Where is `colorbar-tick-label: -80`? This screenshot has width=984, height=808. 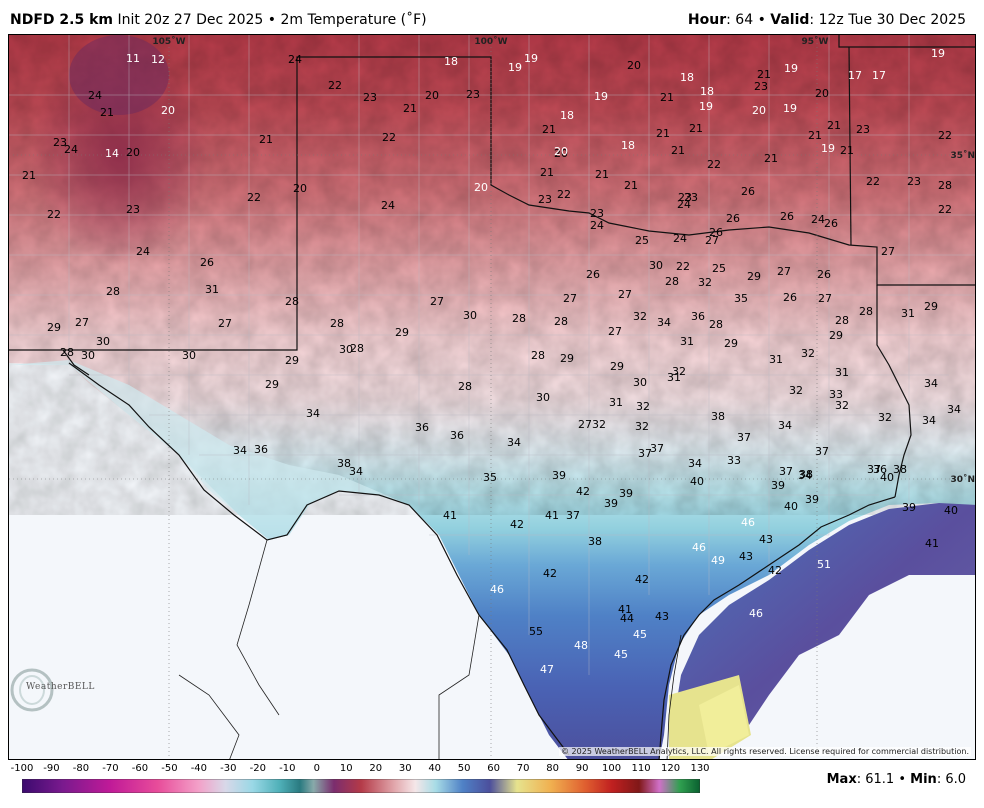
colorbar-tick-label: -80 is located at coordinates (81, 768).